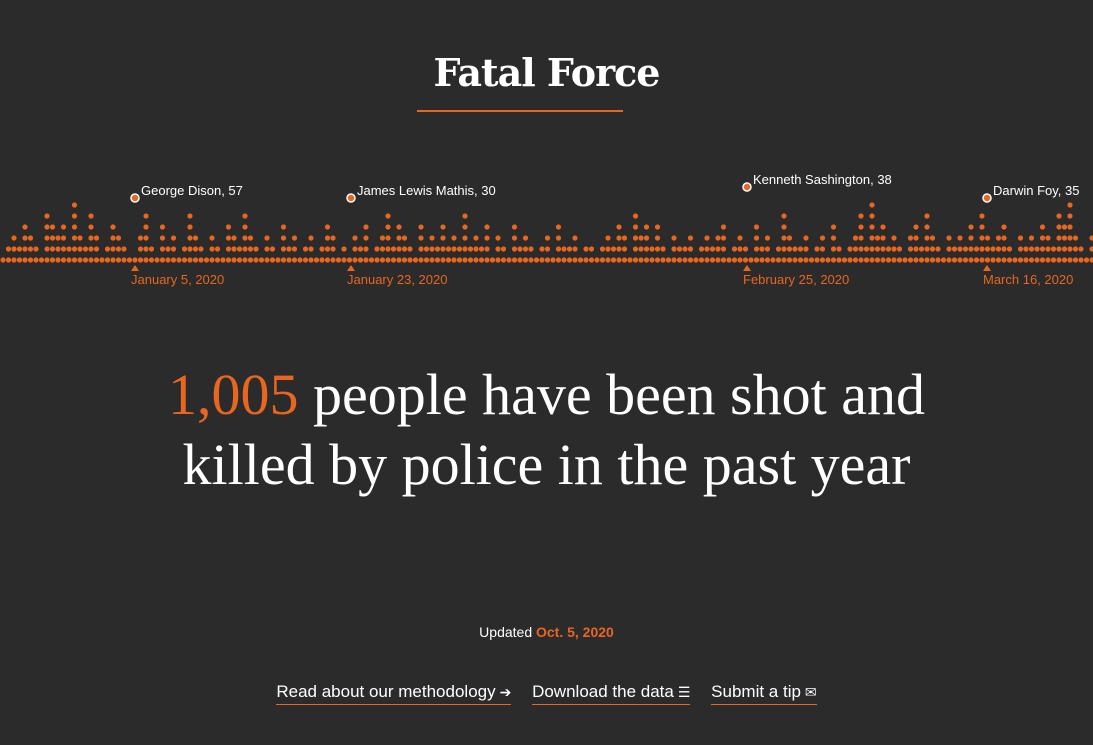 This screenshot has height=745, width=1093. Describe the element at coordinates (394, 693) in the screenshot. I see `methodology-link: Read about our methodology ➔` at that location.